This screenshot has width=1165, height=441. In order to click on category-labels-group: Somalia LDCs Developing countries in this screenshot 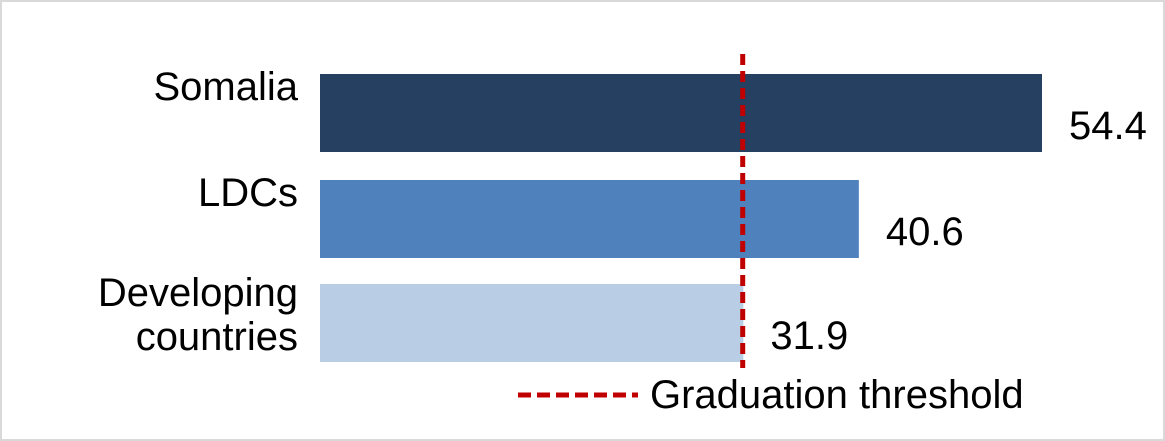, I will do `click(198, 212)`.